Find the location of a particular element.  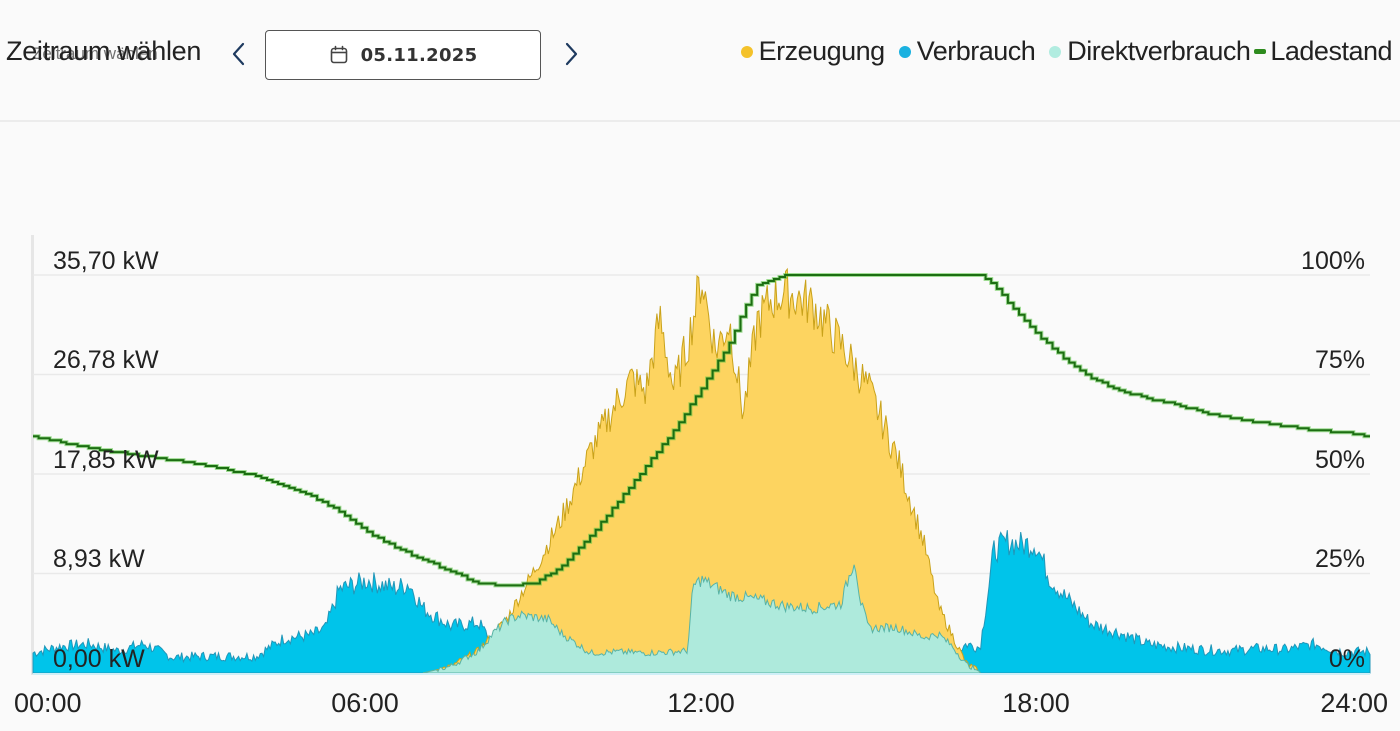

legend-label: Erzeugung is located at coordinates (822, 51).